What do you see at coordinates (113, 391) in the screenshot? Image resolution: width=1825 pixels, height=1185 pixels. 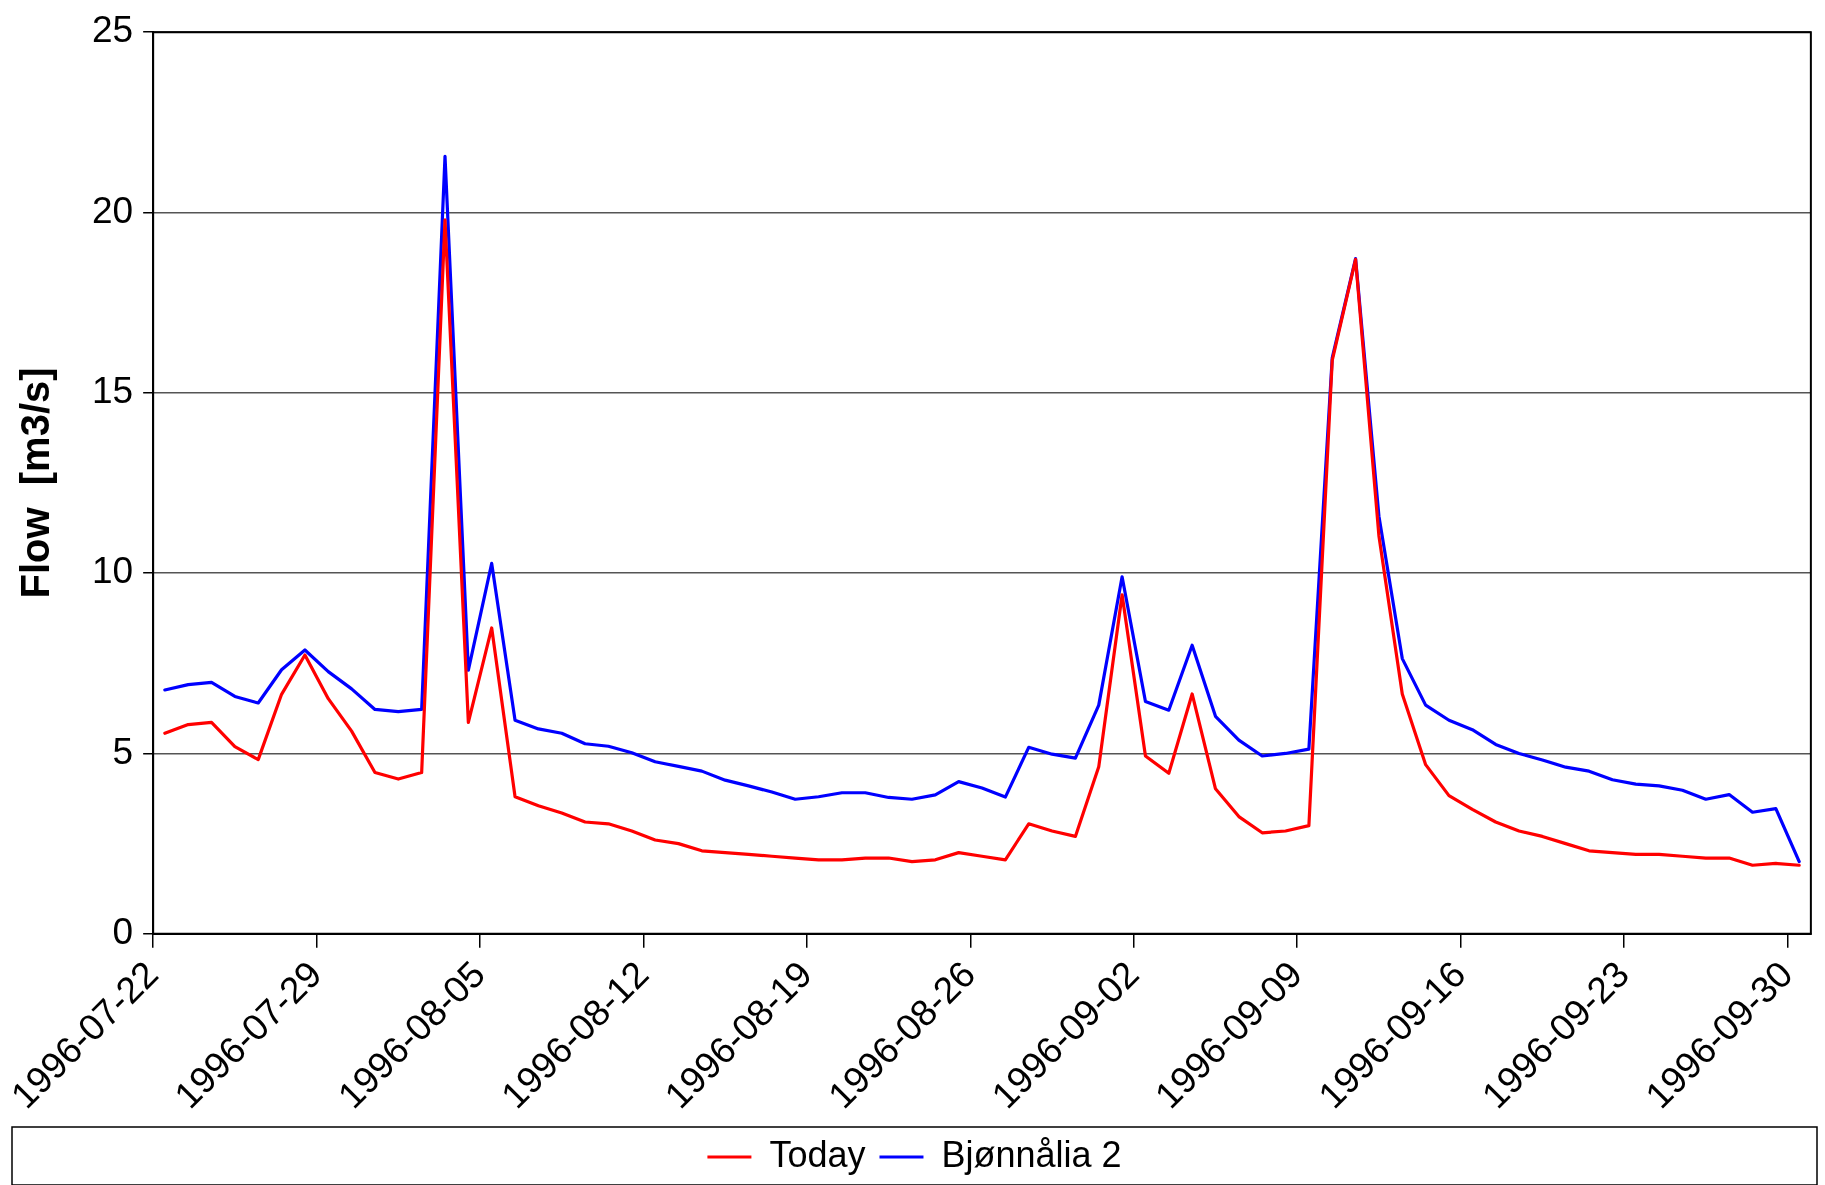 I see `y-tick-label: 15` at bounding box center [113, 391].